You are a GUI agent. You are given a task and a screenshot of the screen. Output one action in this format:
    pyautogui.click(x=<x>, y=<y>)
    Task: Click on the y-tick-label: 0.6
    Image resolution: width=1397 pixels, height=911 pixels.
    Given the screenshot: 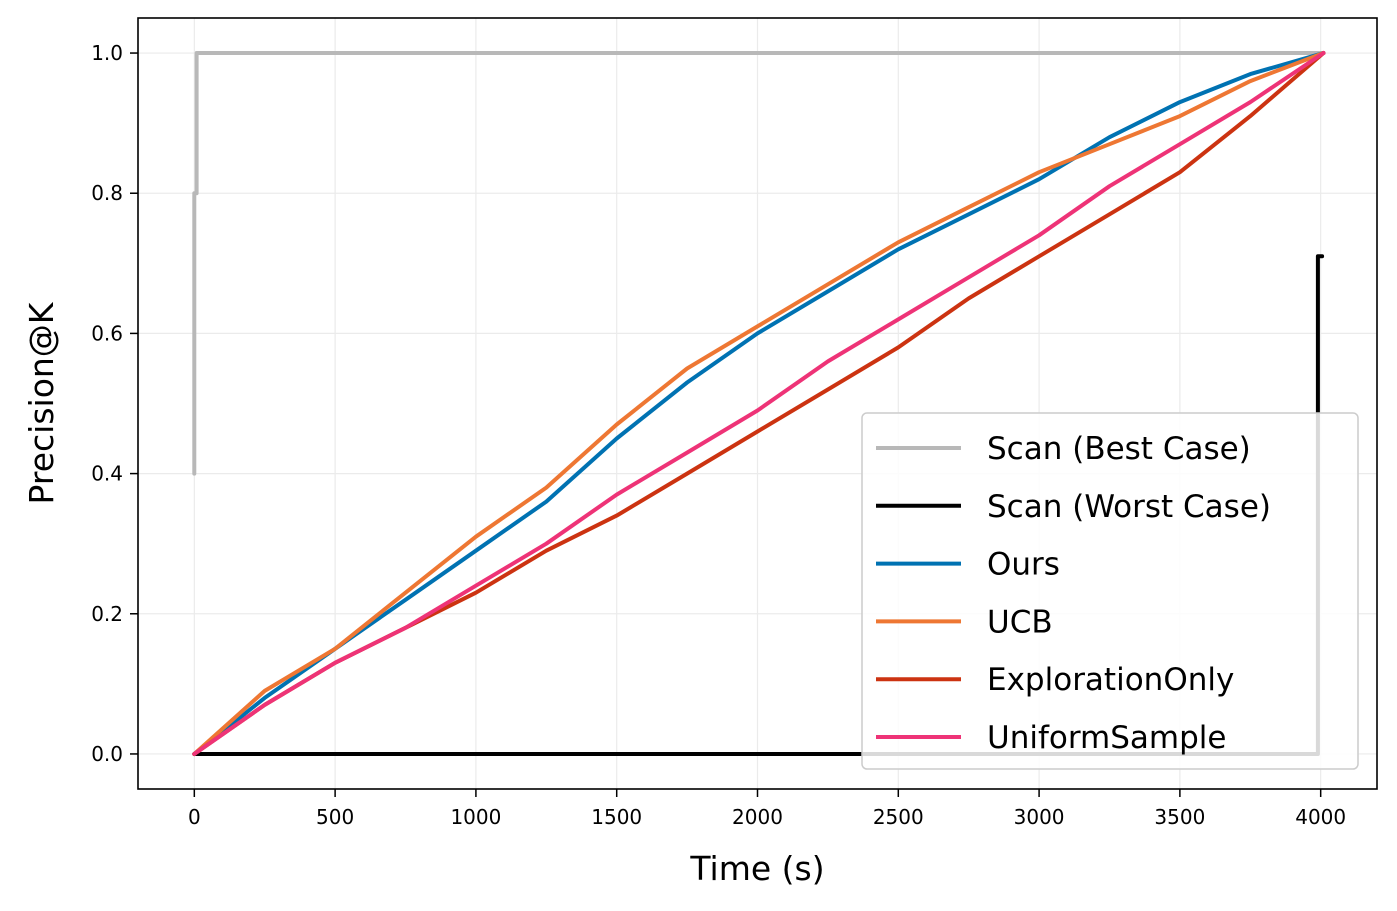 What is the action you would take?
    pyautogui.click(x=107, y=333)
    